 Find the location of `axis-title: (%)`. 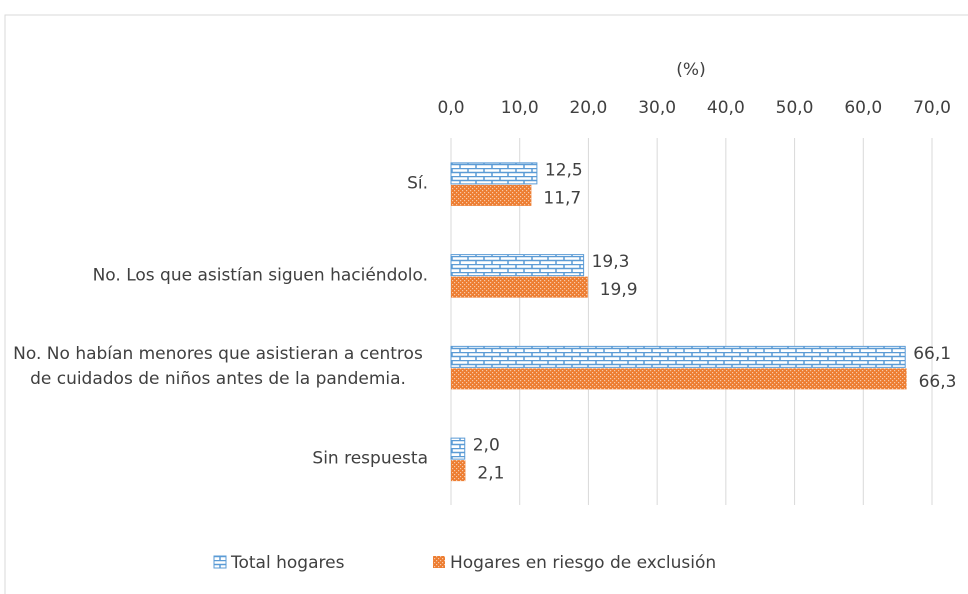

axis-title: (%) is located at coordinates (690, 70).